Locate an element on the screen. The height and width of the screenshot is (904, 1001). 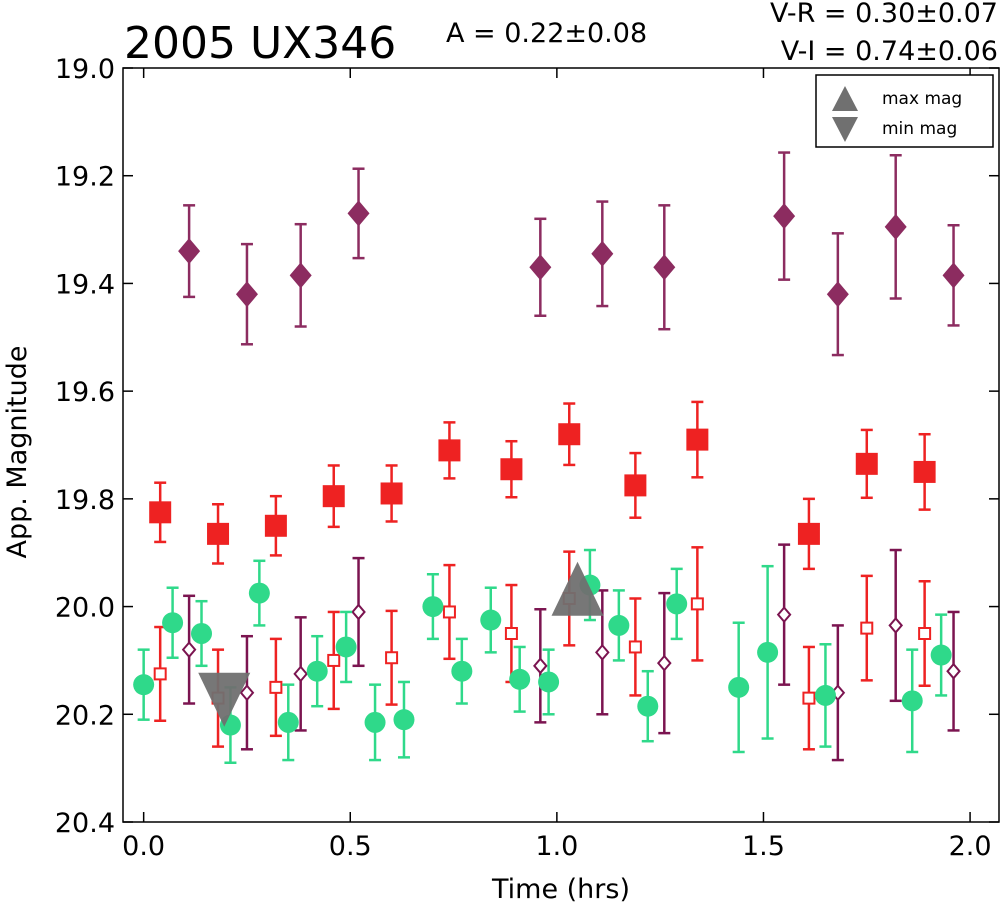
min-mag-marker is located at coordinates (224, 699).